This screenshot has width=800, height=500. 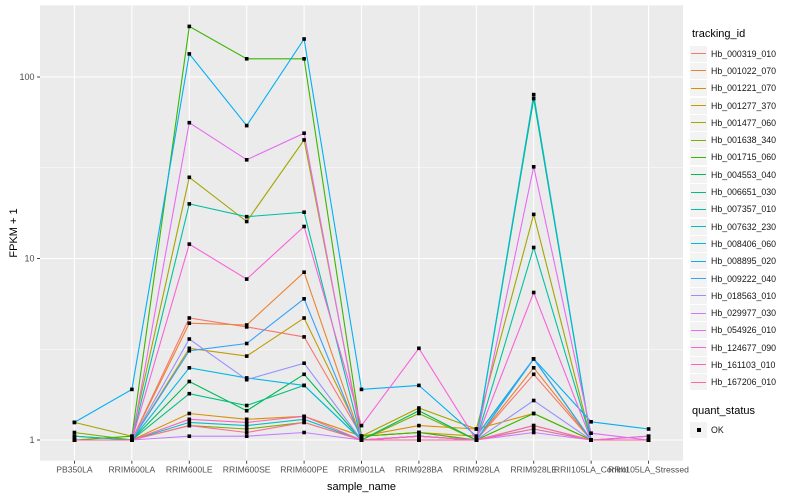 I want to click on legend-item-quant-ok: OK, so click(x=745, y=429).